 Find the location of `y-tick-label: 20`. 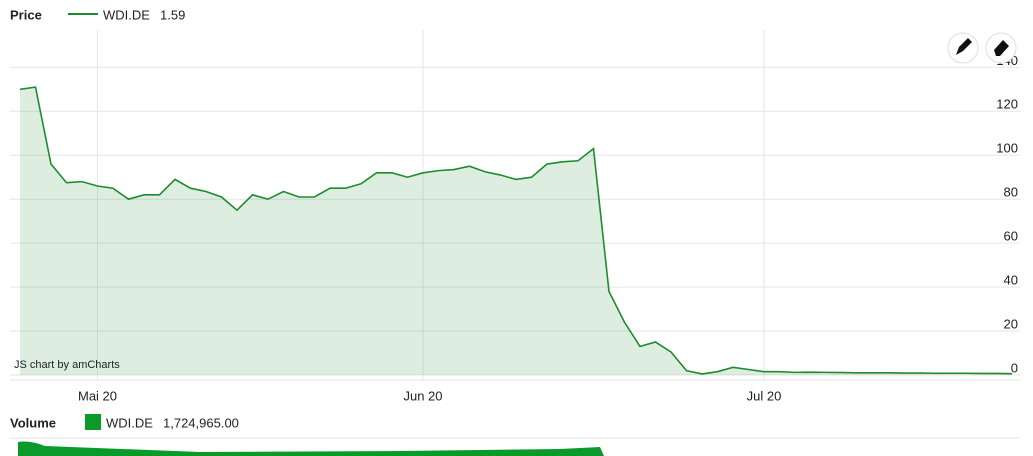

y-tick-label: 20 is located at coordinates (1011, 323).